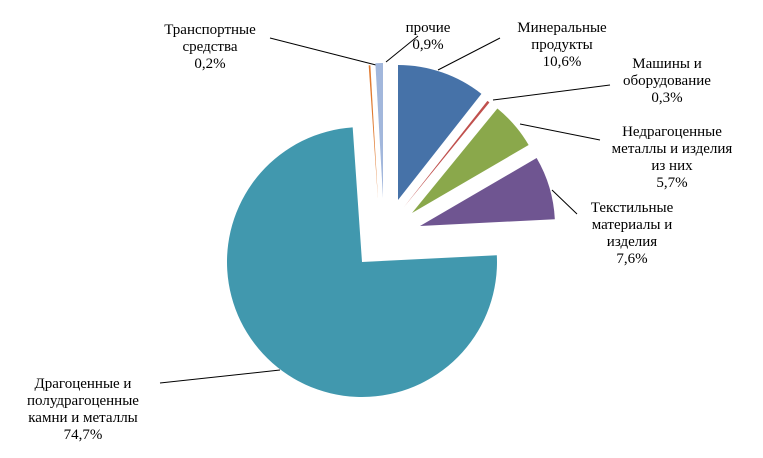  I want to click on slice-other, so click(379, 130).